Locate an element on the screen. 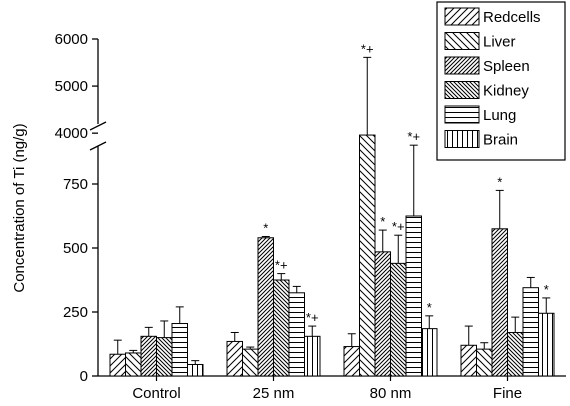 This screenshot has width=570, height=406. y-tick-label: 5000 is located at coordinates (71, 86).